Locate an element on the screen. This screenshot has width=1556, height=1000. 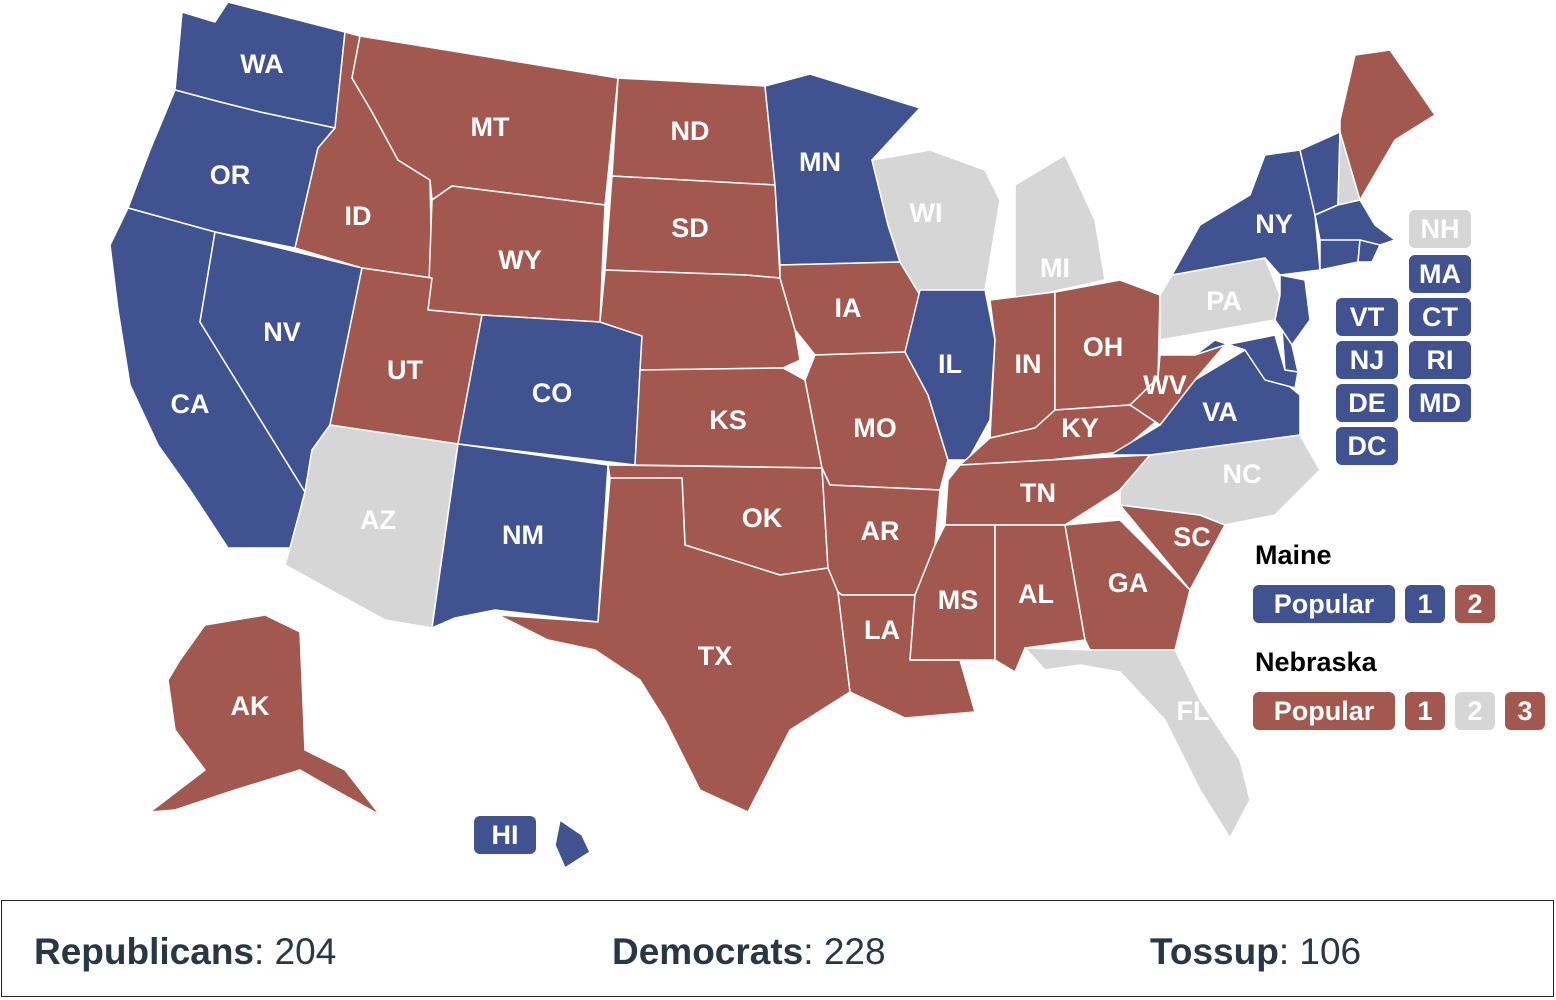
state-TX is located at coordinates (674, 645).